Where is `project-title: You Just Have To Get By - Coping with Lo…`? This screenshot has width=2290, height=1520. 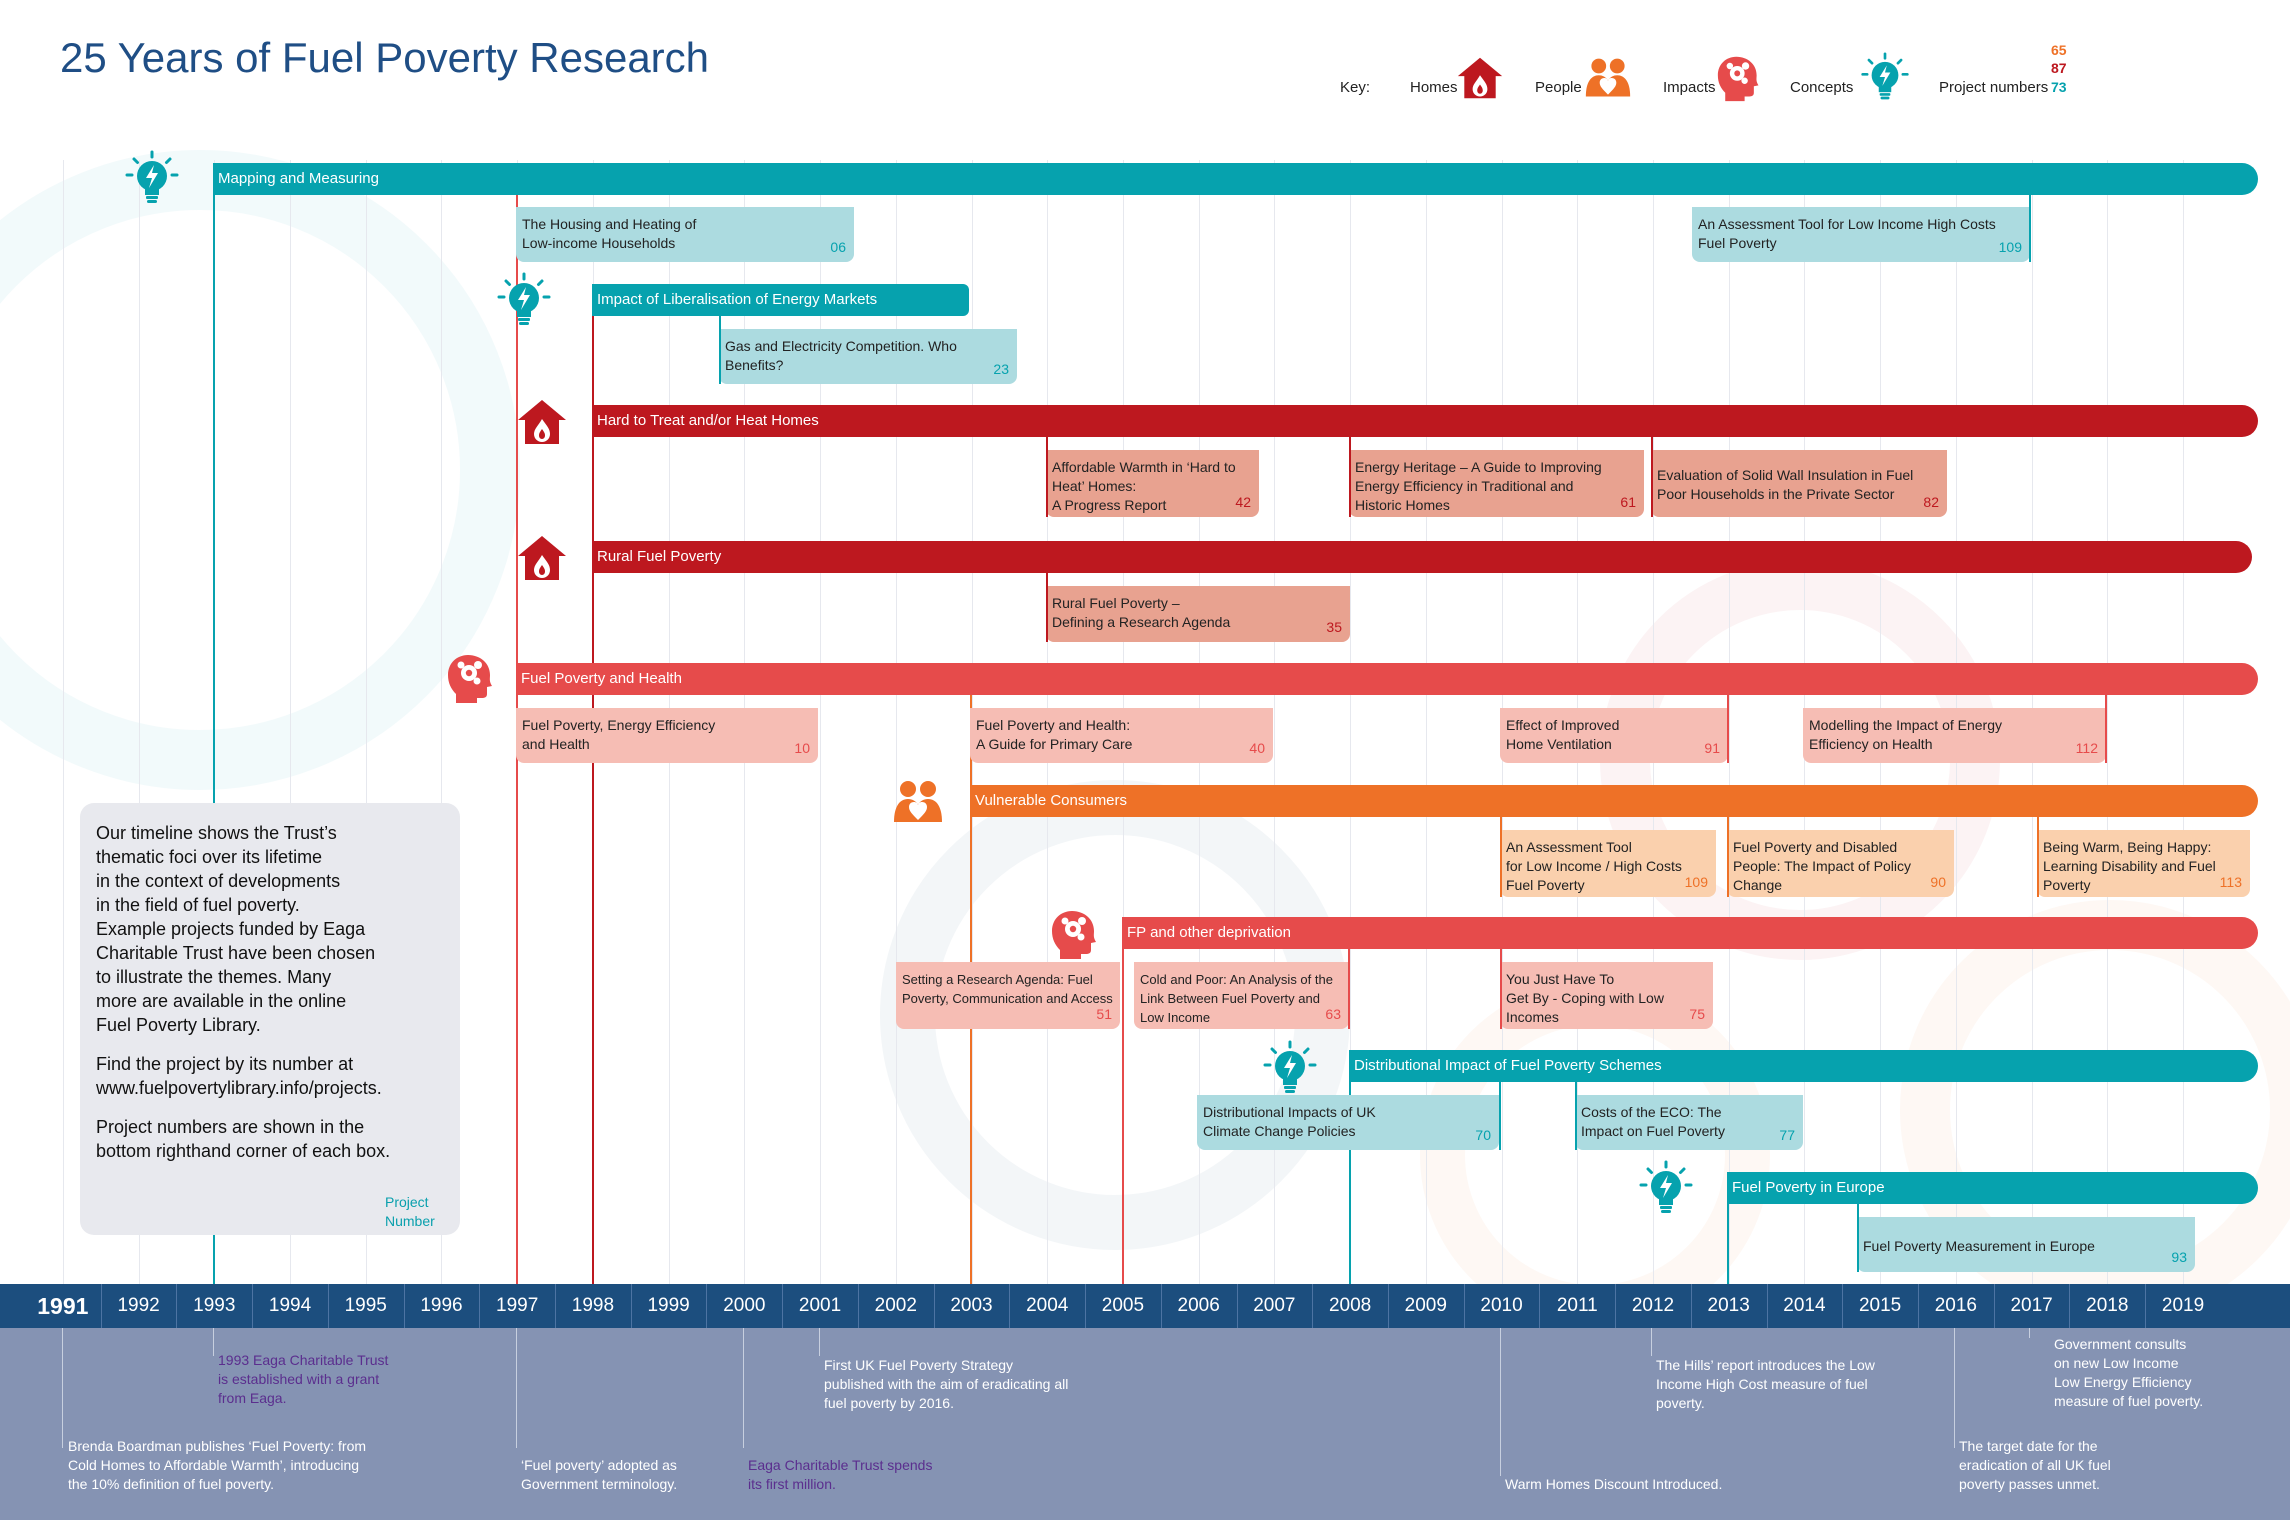 project-title: You Just Have To Get By - Coping with Lo… is located at coordinates (1585, 998).